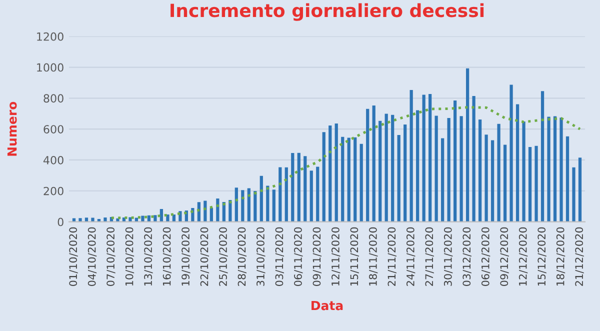  What do you see at coordinates (504, 256) in the screenshot?
I see `x-tick-label: 09/12/2020` at bounding box center [504, 256].